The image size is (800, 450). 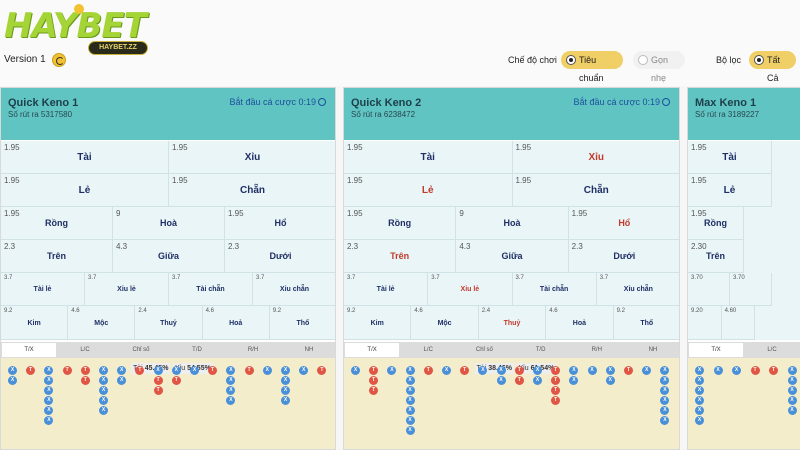 I want to click on haybet-logo: HAYBET, so click(x=75, y=25).